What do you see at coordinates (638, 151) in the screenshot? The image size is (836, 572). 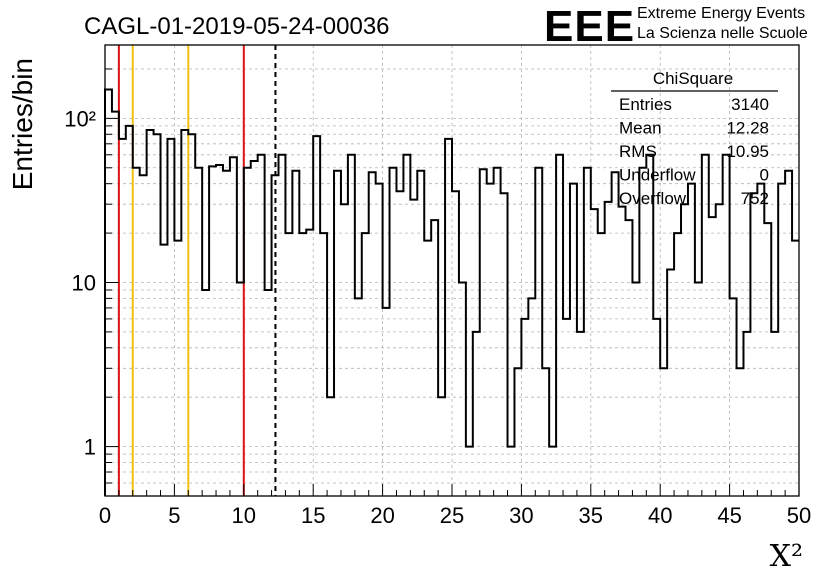 I see `stats-row-label: RMS` at bounding box center [638, 151].